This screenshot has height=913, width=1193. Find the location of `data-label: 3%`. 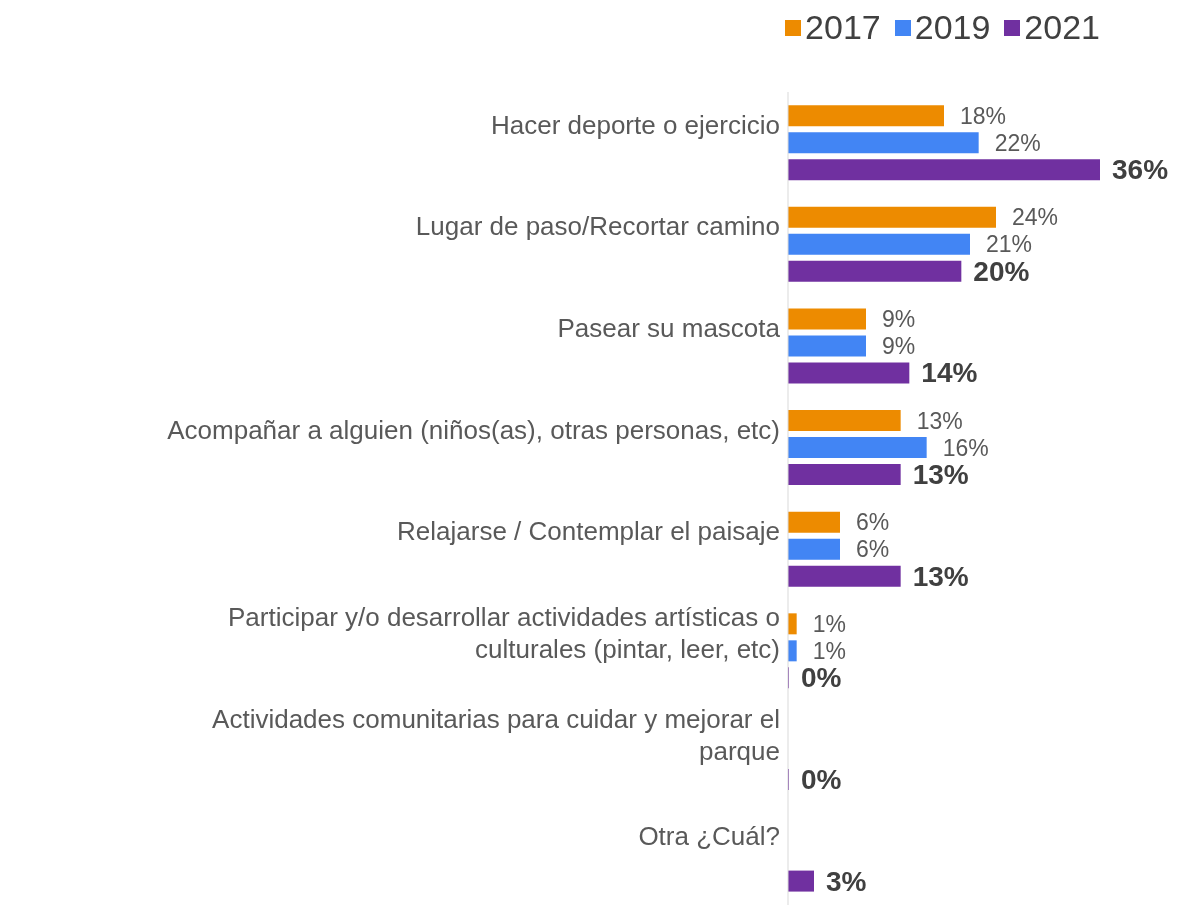

data-label: 3% is located at coordinates (846, 881).